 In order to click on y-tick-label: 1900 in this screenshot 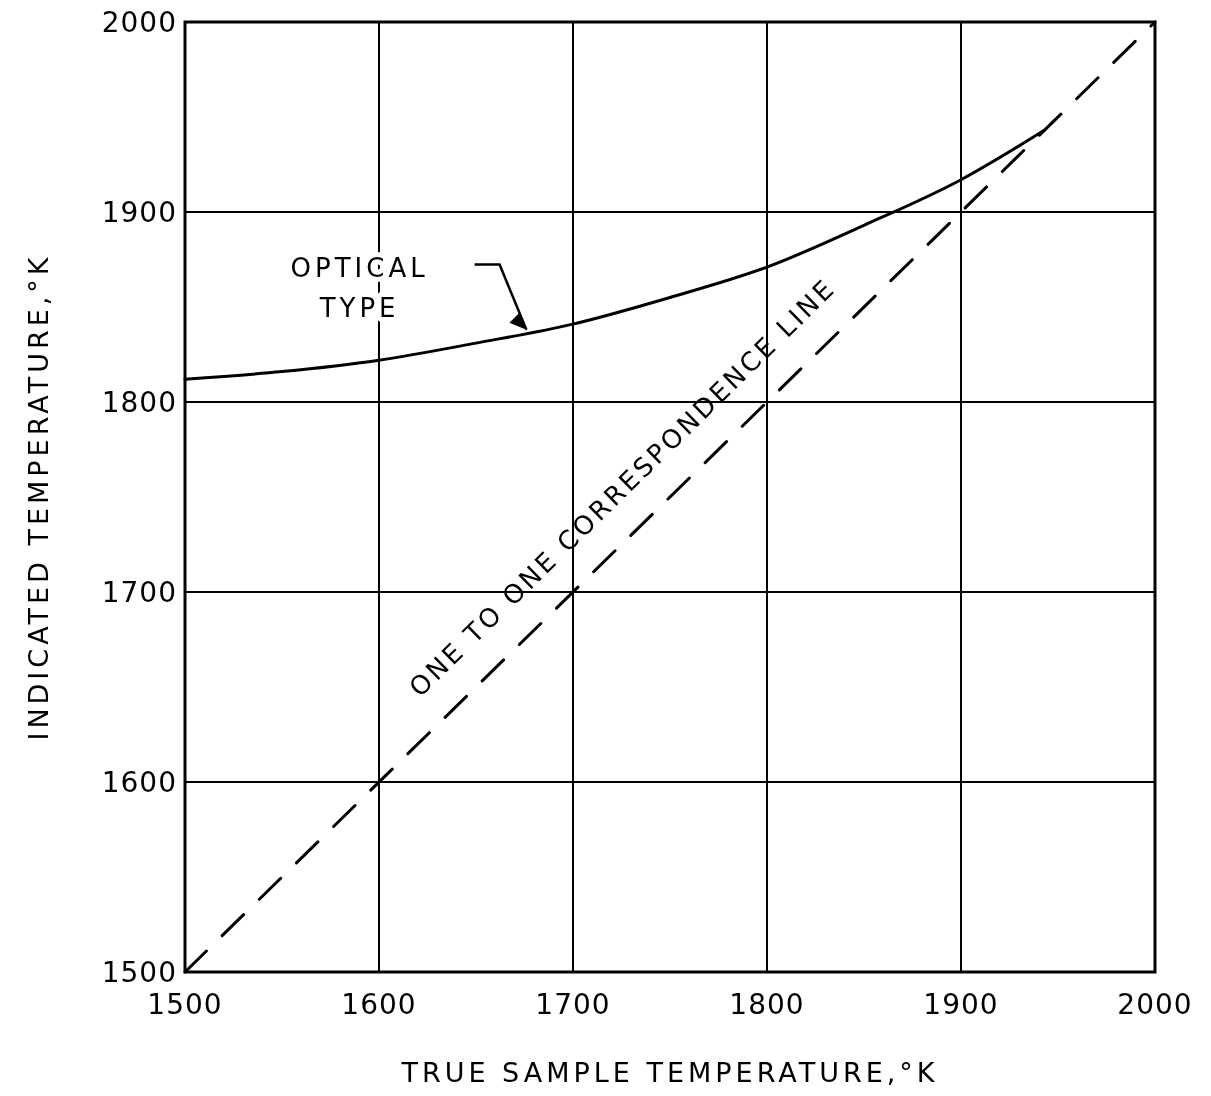, I will do `click(139, 212)`.